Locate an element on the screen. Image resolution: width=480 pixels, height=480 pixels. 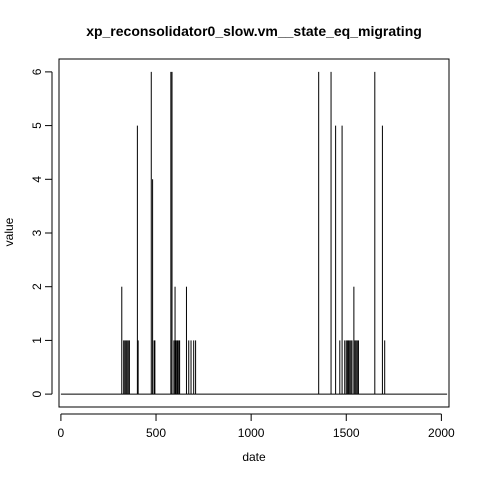
x-tick-label: 2000 is located at coordinates (441, 433).